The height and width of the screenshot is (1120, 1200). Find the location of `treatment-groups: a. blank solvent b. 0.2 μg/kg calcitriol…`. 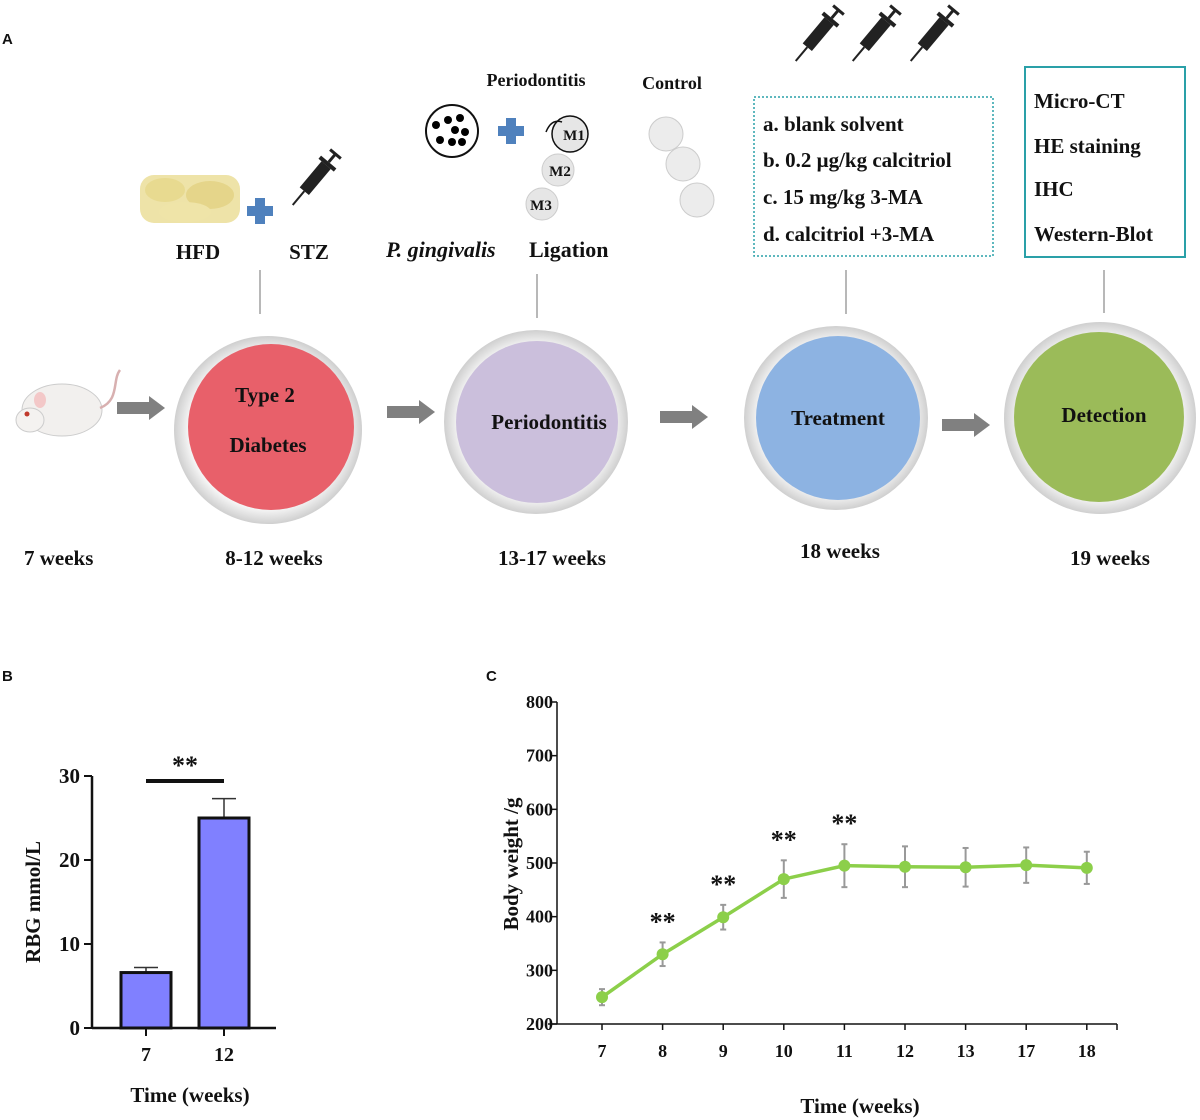

treatment-groups: a. blank solvent b. 0.2 μg/kg calcitriol… is located at coordinates (857, 179).